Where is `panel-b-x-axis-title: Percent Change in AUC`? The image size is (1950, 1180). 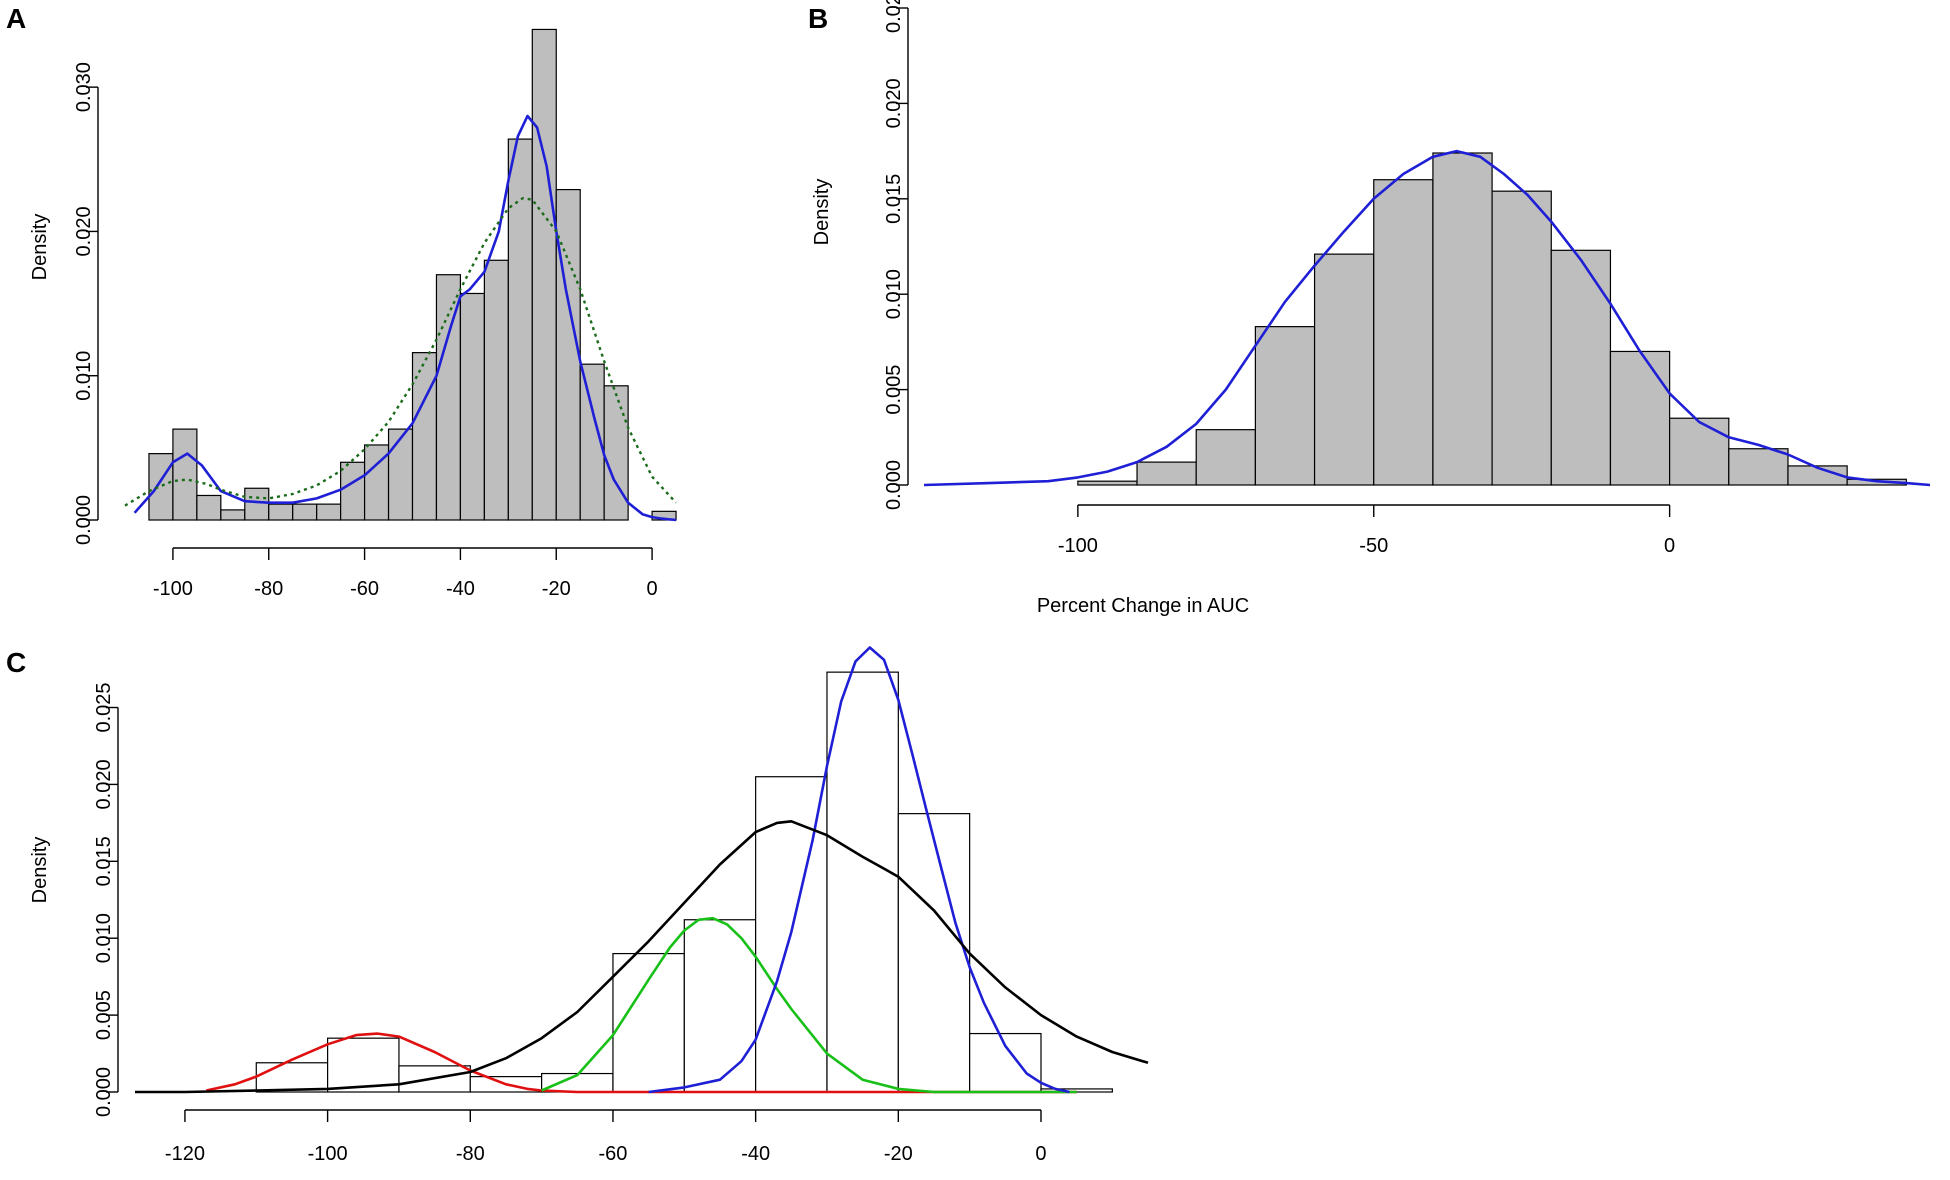 panel-b-x-axis-title: Percent Change in AUC is located at coordinates (1143, 606).